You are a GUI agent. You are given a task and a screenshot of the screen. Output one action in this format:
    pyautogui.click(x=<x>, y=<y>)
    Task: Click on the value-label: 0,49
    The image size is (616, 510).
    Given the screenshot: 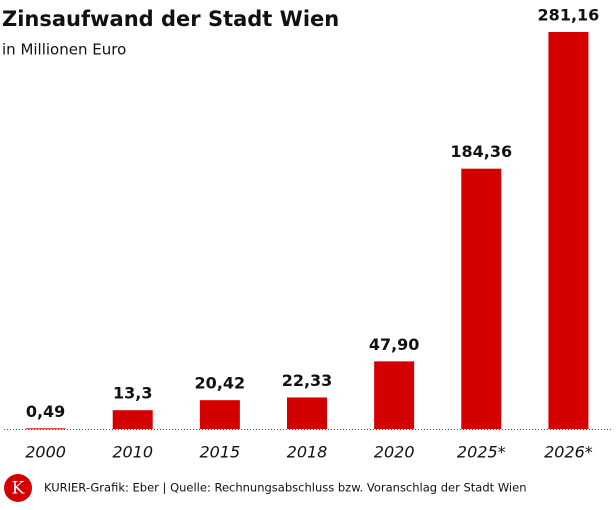 What is the action you would take?
    pyautogui.click(x=45, y=411)
    